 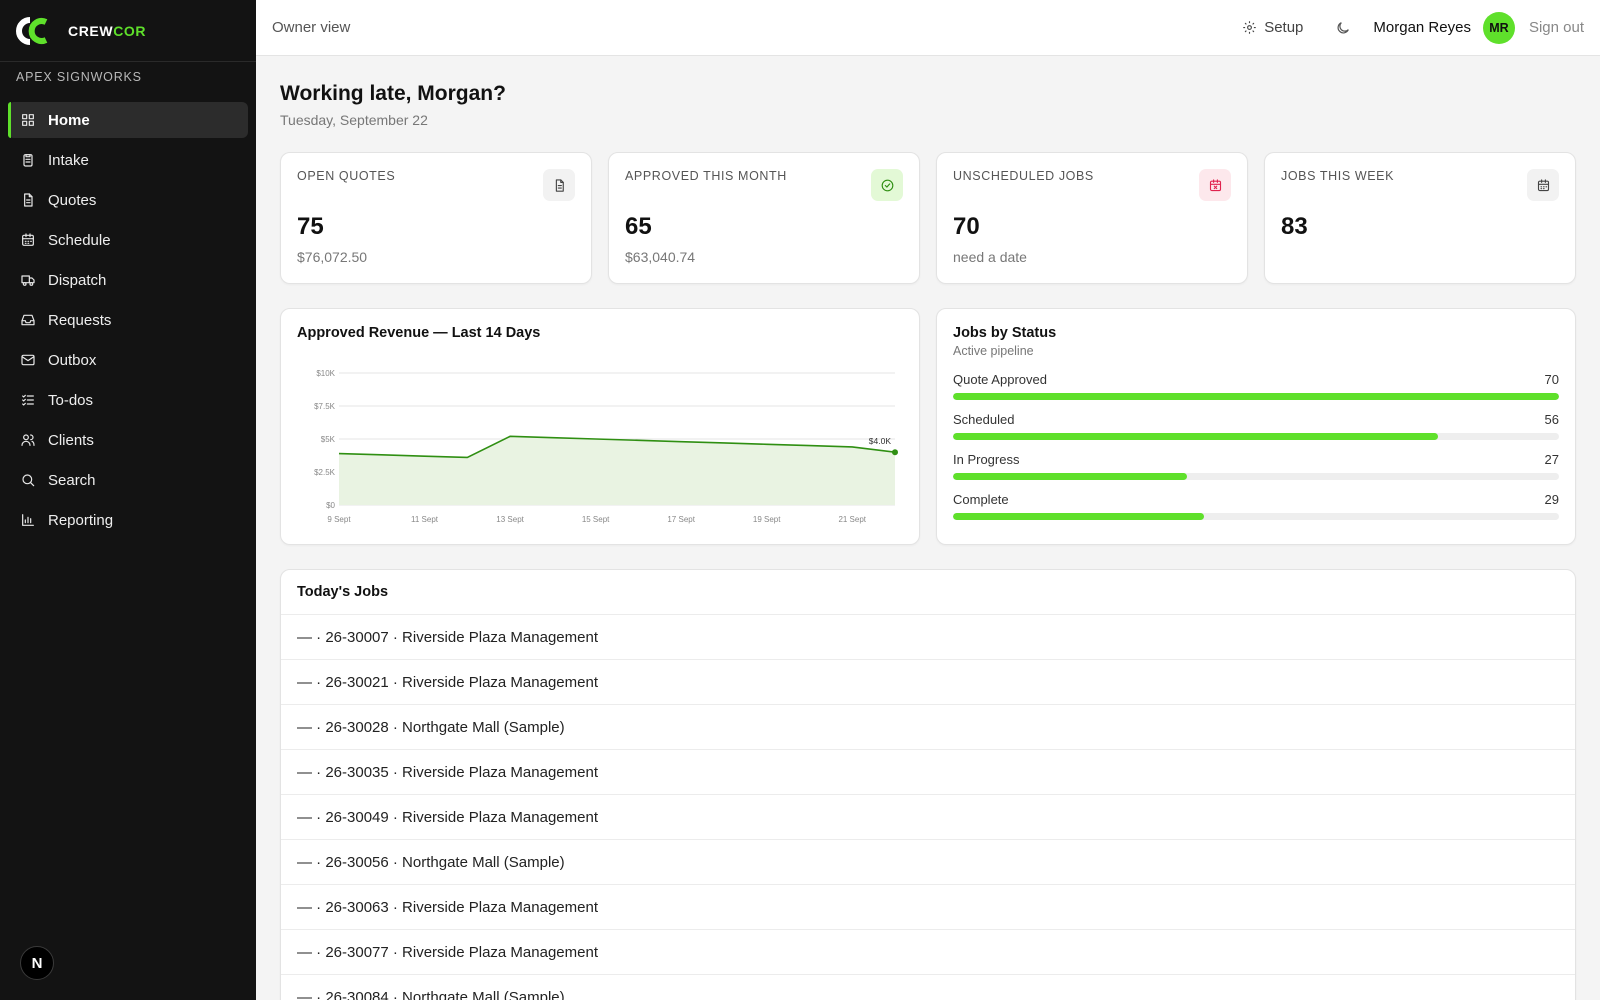 I want to click on sidebar-item-search: Search, so click(x=128, y=480).